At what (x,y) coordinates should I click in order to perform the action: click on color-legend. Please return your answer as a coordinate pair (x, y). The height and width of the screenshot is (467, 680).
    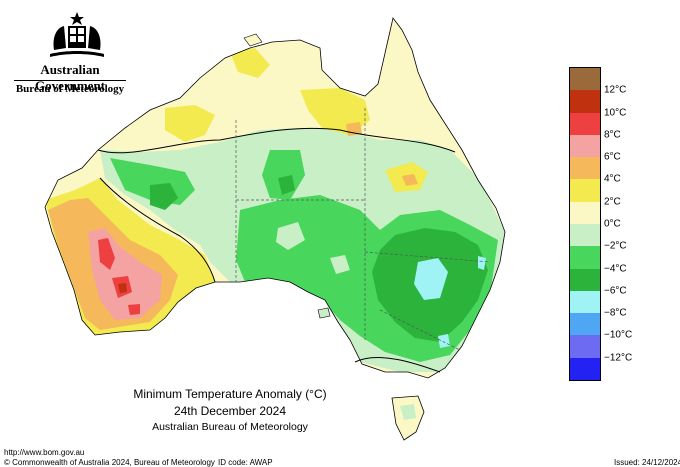
    Looking at the image, I should click on (585, 224).